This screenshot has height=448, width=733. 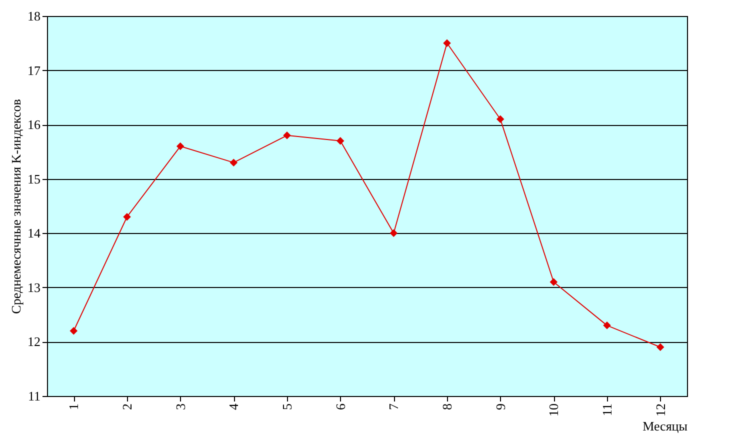 What do you see at coordinates (340, 406) in the screenshot?
I see `x-tick-label: 6` at bounding box center [340, 406].